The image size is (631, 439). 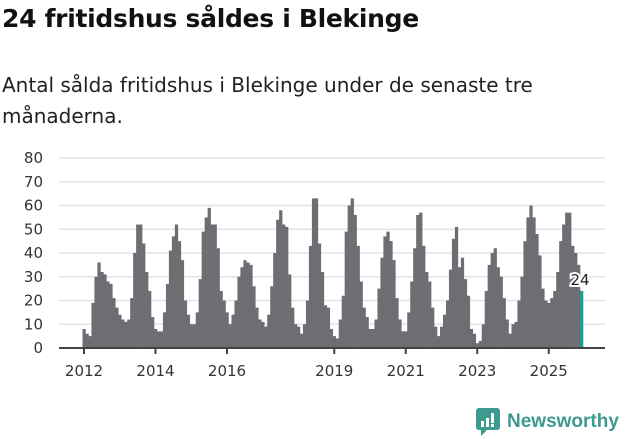 I want to click on x-tick-label: 2021, so click(x=406, y=371).